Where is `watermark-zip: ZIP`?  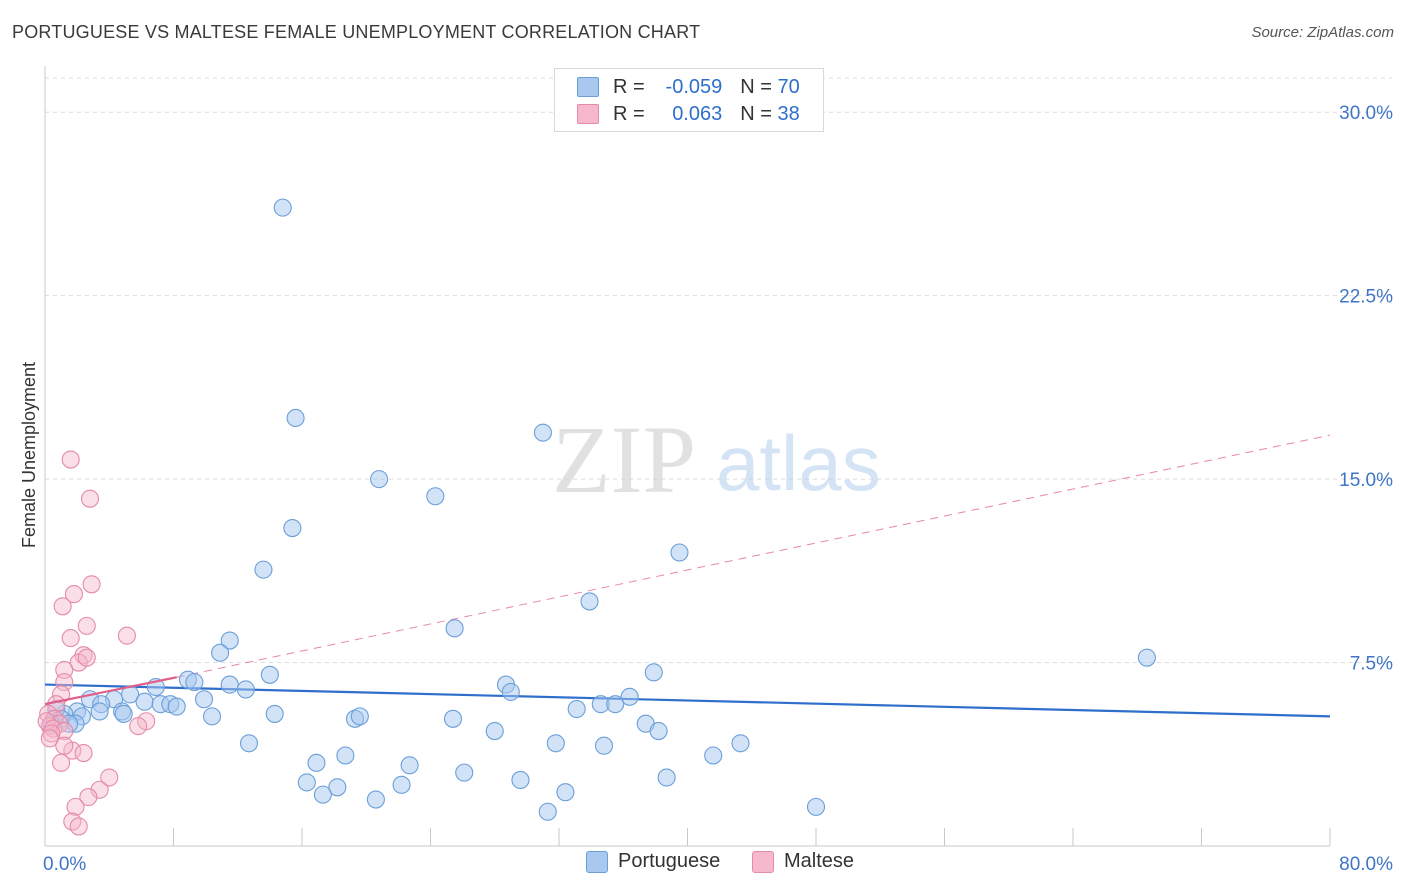 watermark-zip: ZIP is located at coordinates (624, 459).